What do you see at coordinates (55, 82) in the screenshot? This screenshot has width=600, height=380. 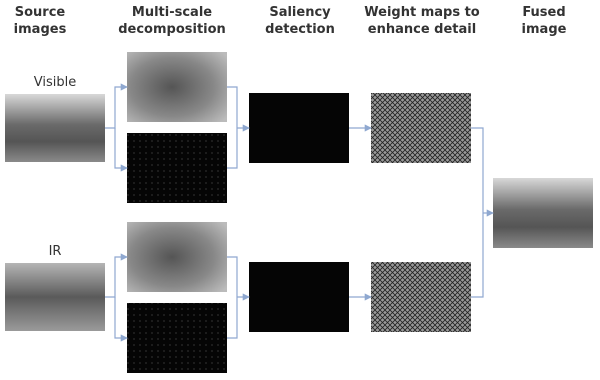 I see `label-visible: Visible` at bounding box center [55, 82].